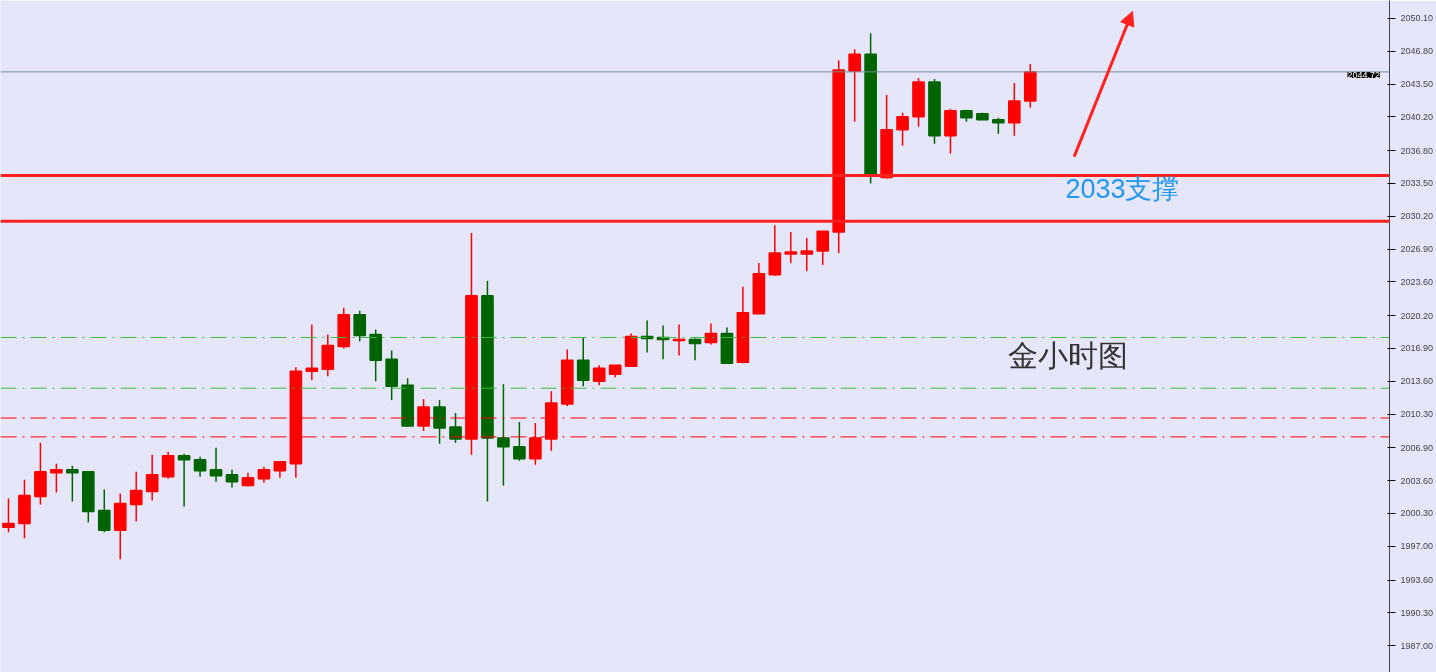 This screenshot has width=1436, height=672. I want to click on y-tick-label: 2036.80, so click(1417, 150).